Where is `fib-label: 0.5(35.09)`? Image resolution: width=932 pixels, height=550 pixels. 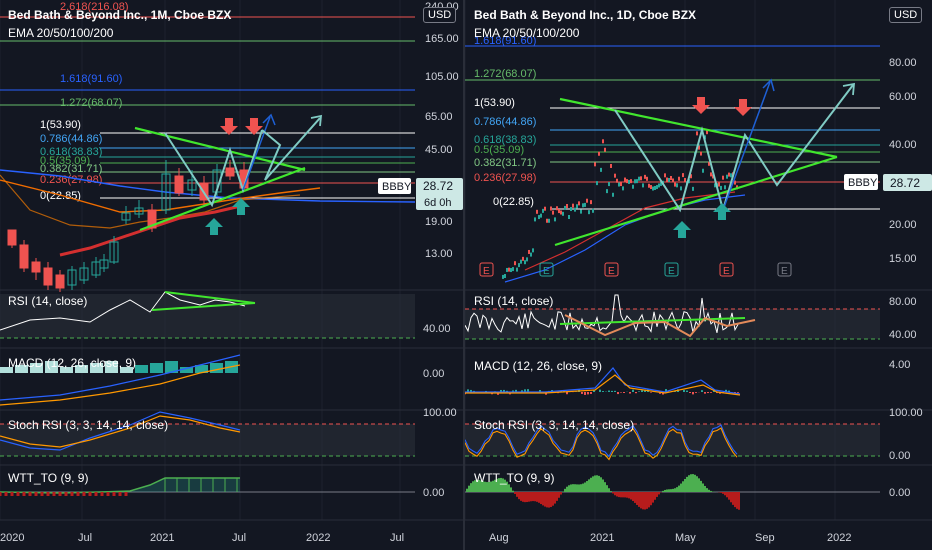
fib-label: 0.5(35.09) is located at coordinates (499, 150).